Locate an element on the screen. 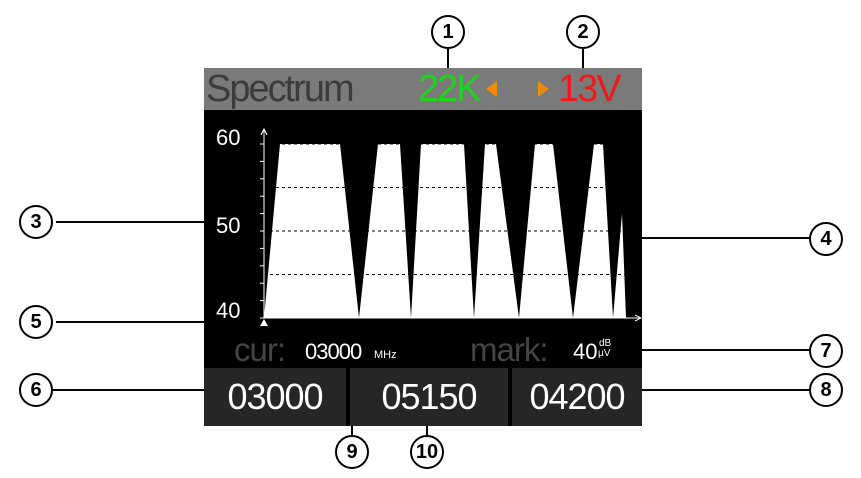 The width and height of the screenshot is (861, 478). marker-unit-db: dB is located at coordinates (605, 343).